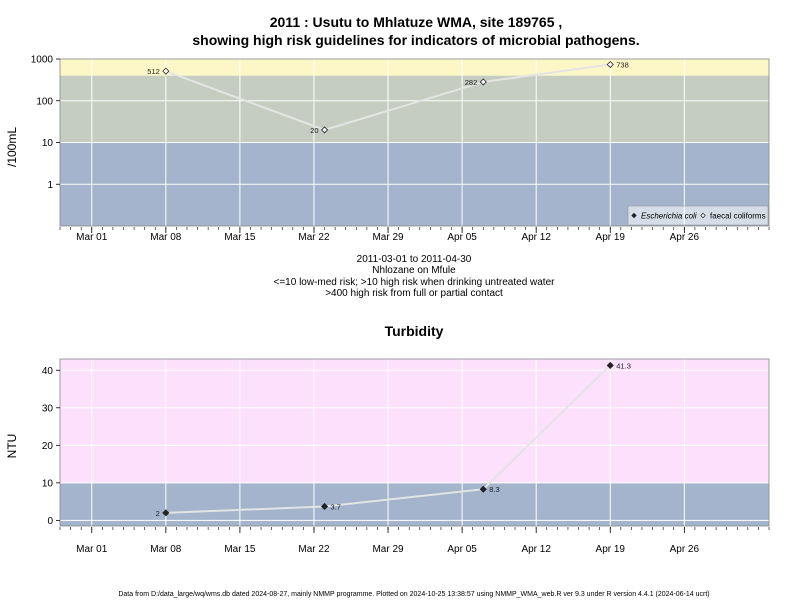 The image size is (800, 600). Describe the element at coordinates (471, 82) in the screenshot. I see `data-label: 282` at that location.